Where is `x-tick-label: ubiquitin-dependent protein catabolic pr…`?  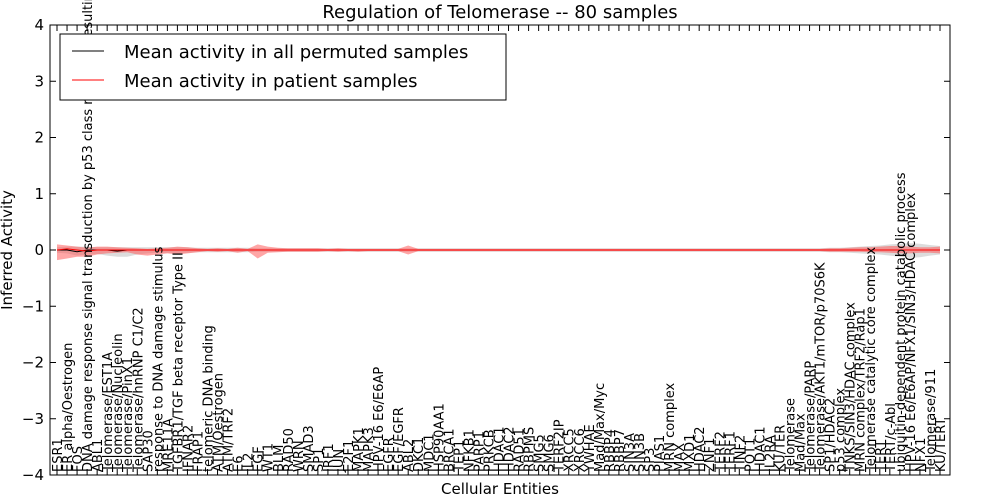
x-tick-label: ubiquitin-dependent protein catabolic pr… is located at coordinates (901, 322).